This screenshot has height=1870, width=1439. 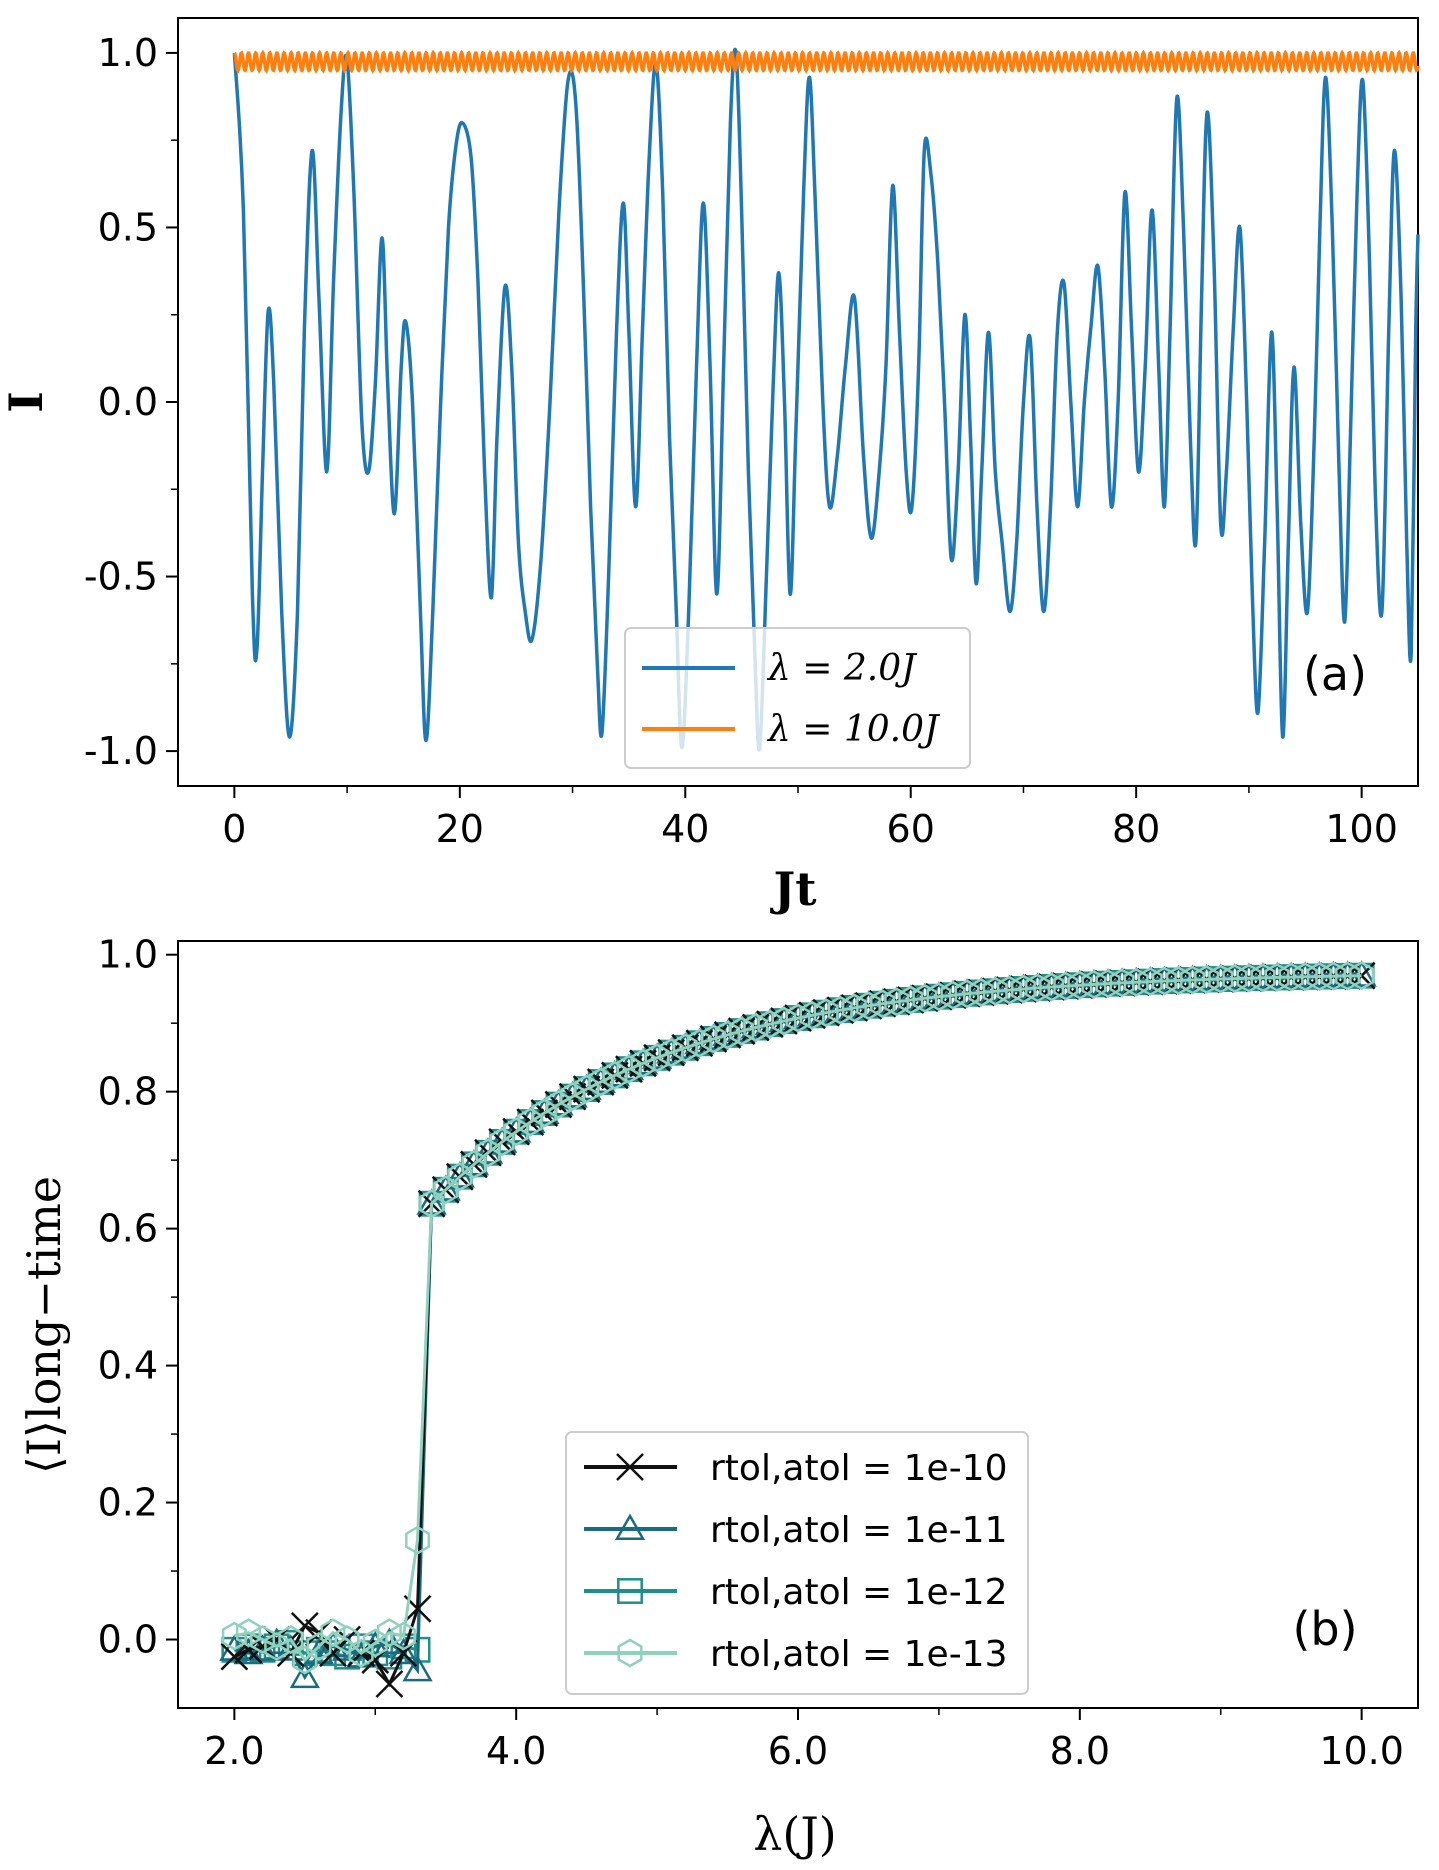 What do you see at coordinates (128, 402) in the screenshot?
I see `panel-a-ytick-label: 0.0` at bounding box center [128, 402].